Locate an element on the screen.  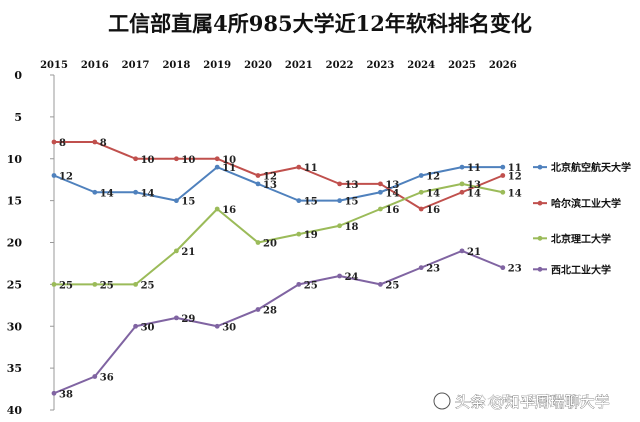
x-tick-2020: 2020 is located at coordinates (258, 65).